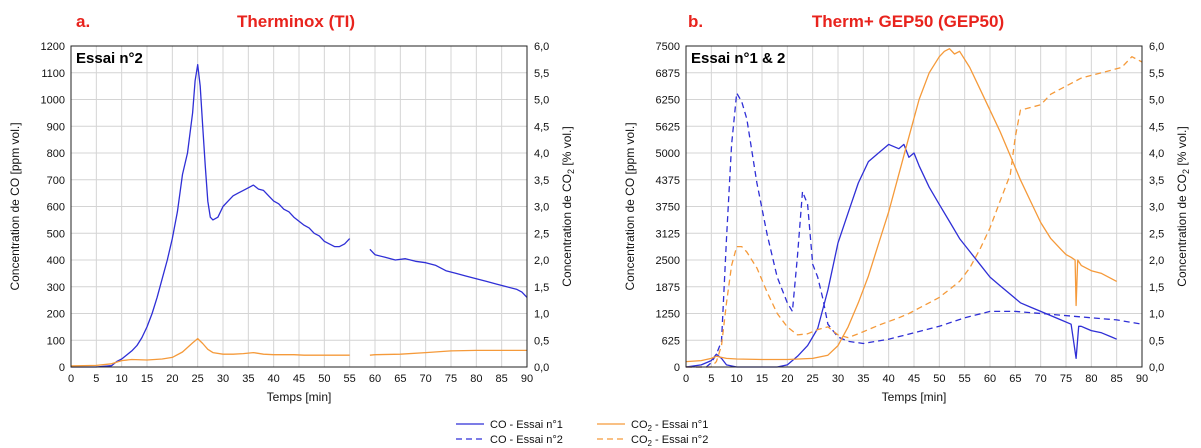  Describe the element at coordinates (668, 47) in the screenshot. I see `y-left-tick-label: 7500` at that location.